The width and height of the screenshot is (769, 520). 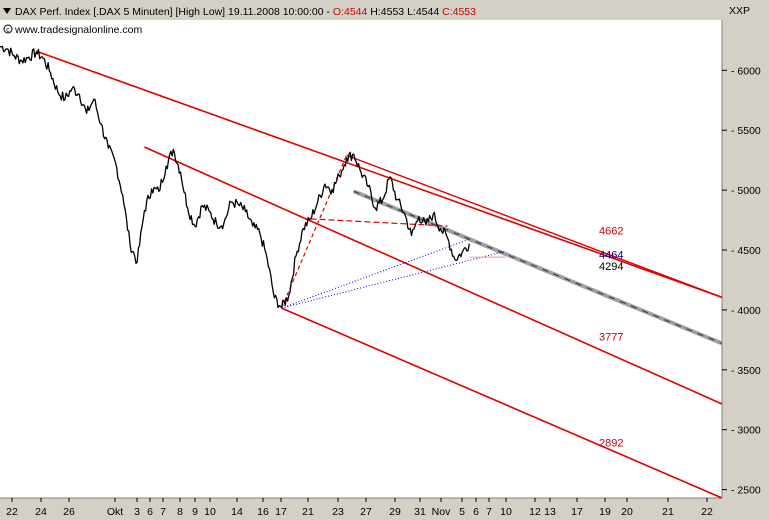 I want to click on level-label: 4294, so click(x=611, y=267).